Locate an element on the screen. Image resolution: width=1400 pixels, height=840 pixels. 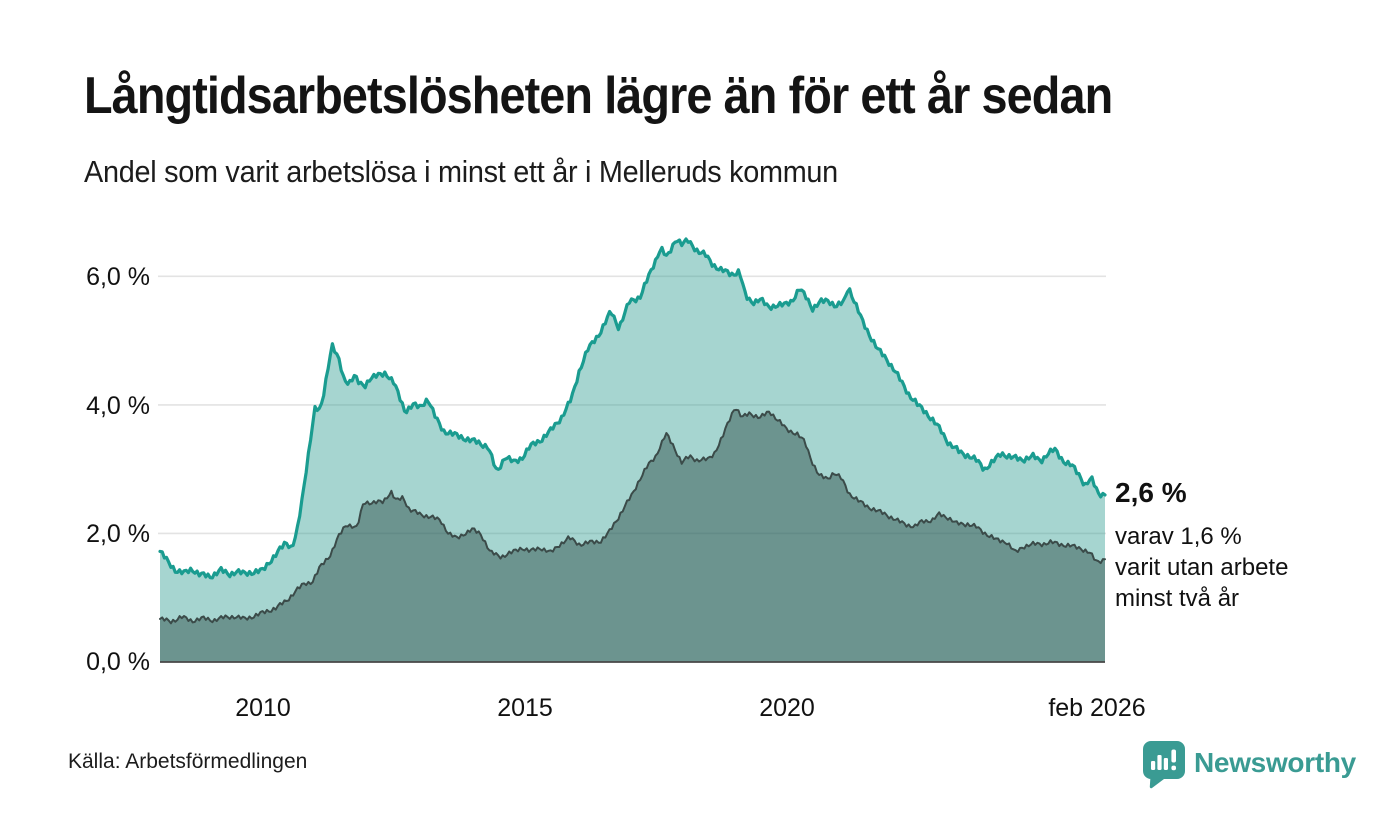
y-tick-4pct: 4,0 % is located at coordinates (118, 406).